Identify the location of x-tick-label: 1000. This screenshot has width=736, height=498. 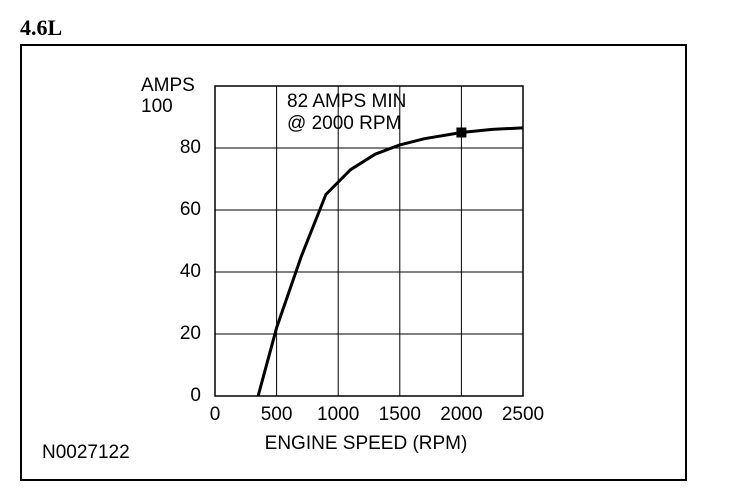
(338, 414).